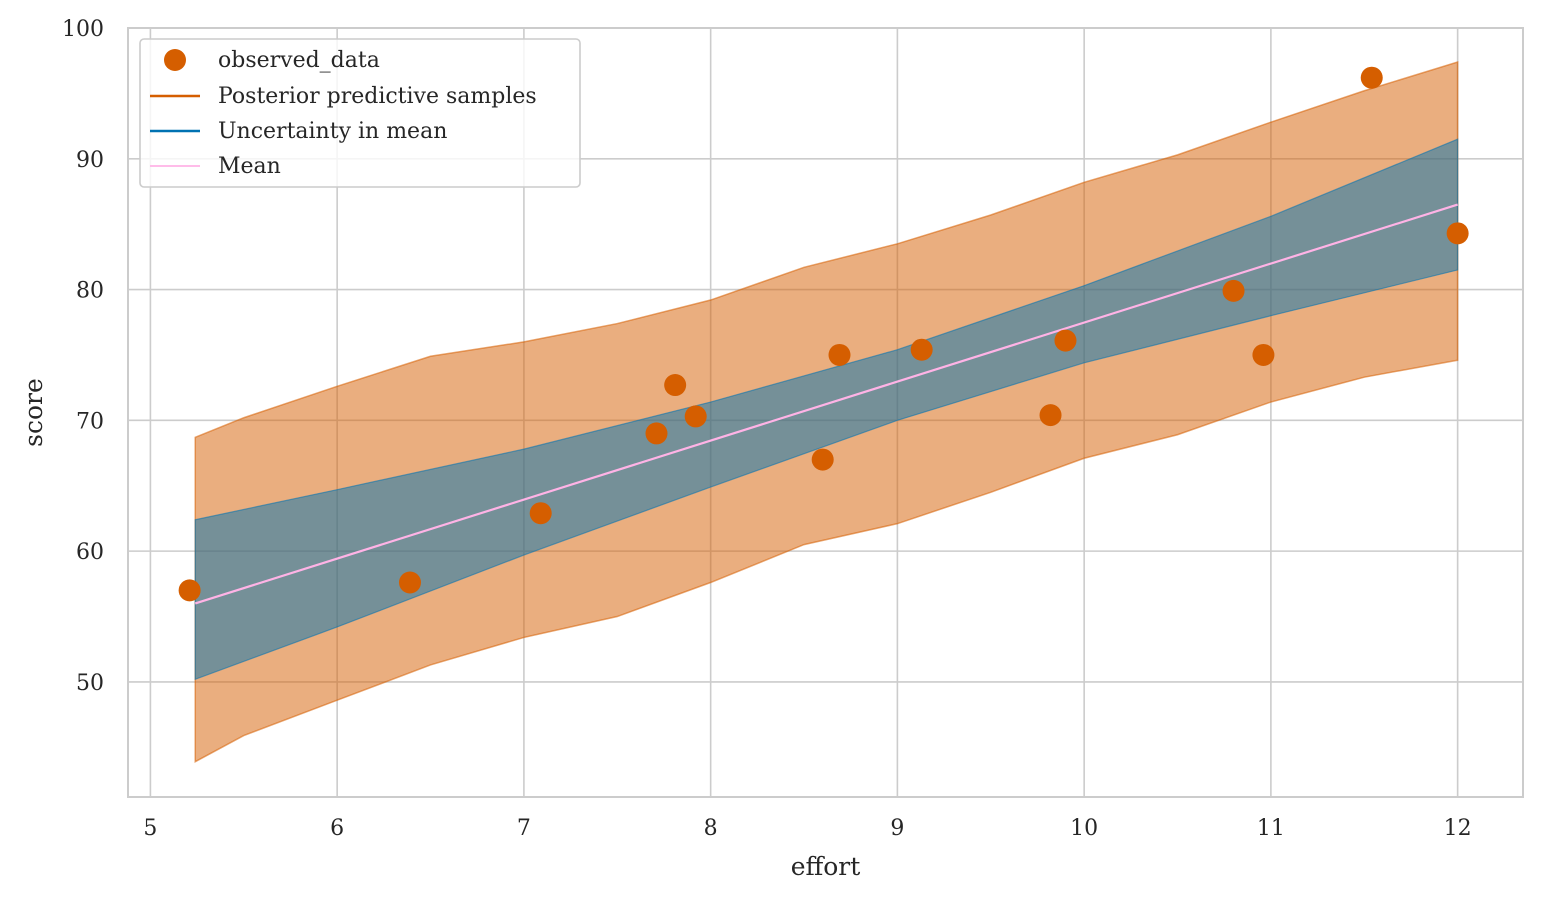 This screenshot has height=901, width=1542. Describe the element at coordinates (33, 412) in the screenshot. I see `y-axis-label: score` at that location.